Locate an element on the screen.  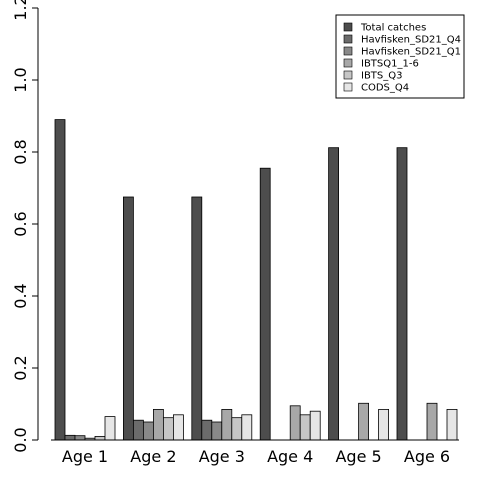
x-axis: Age 1 Age 2 Age 3 Age 4 Age 5 Age 6 is located at coordinates (255, 452).